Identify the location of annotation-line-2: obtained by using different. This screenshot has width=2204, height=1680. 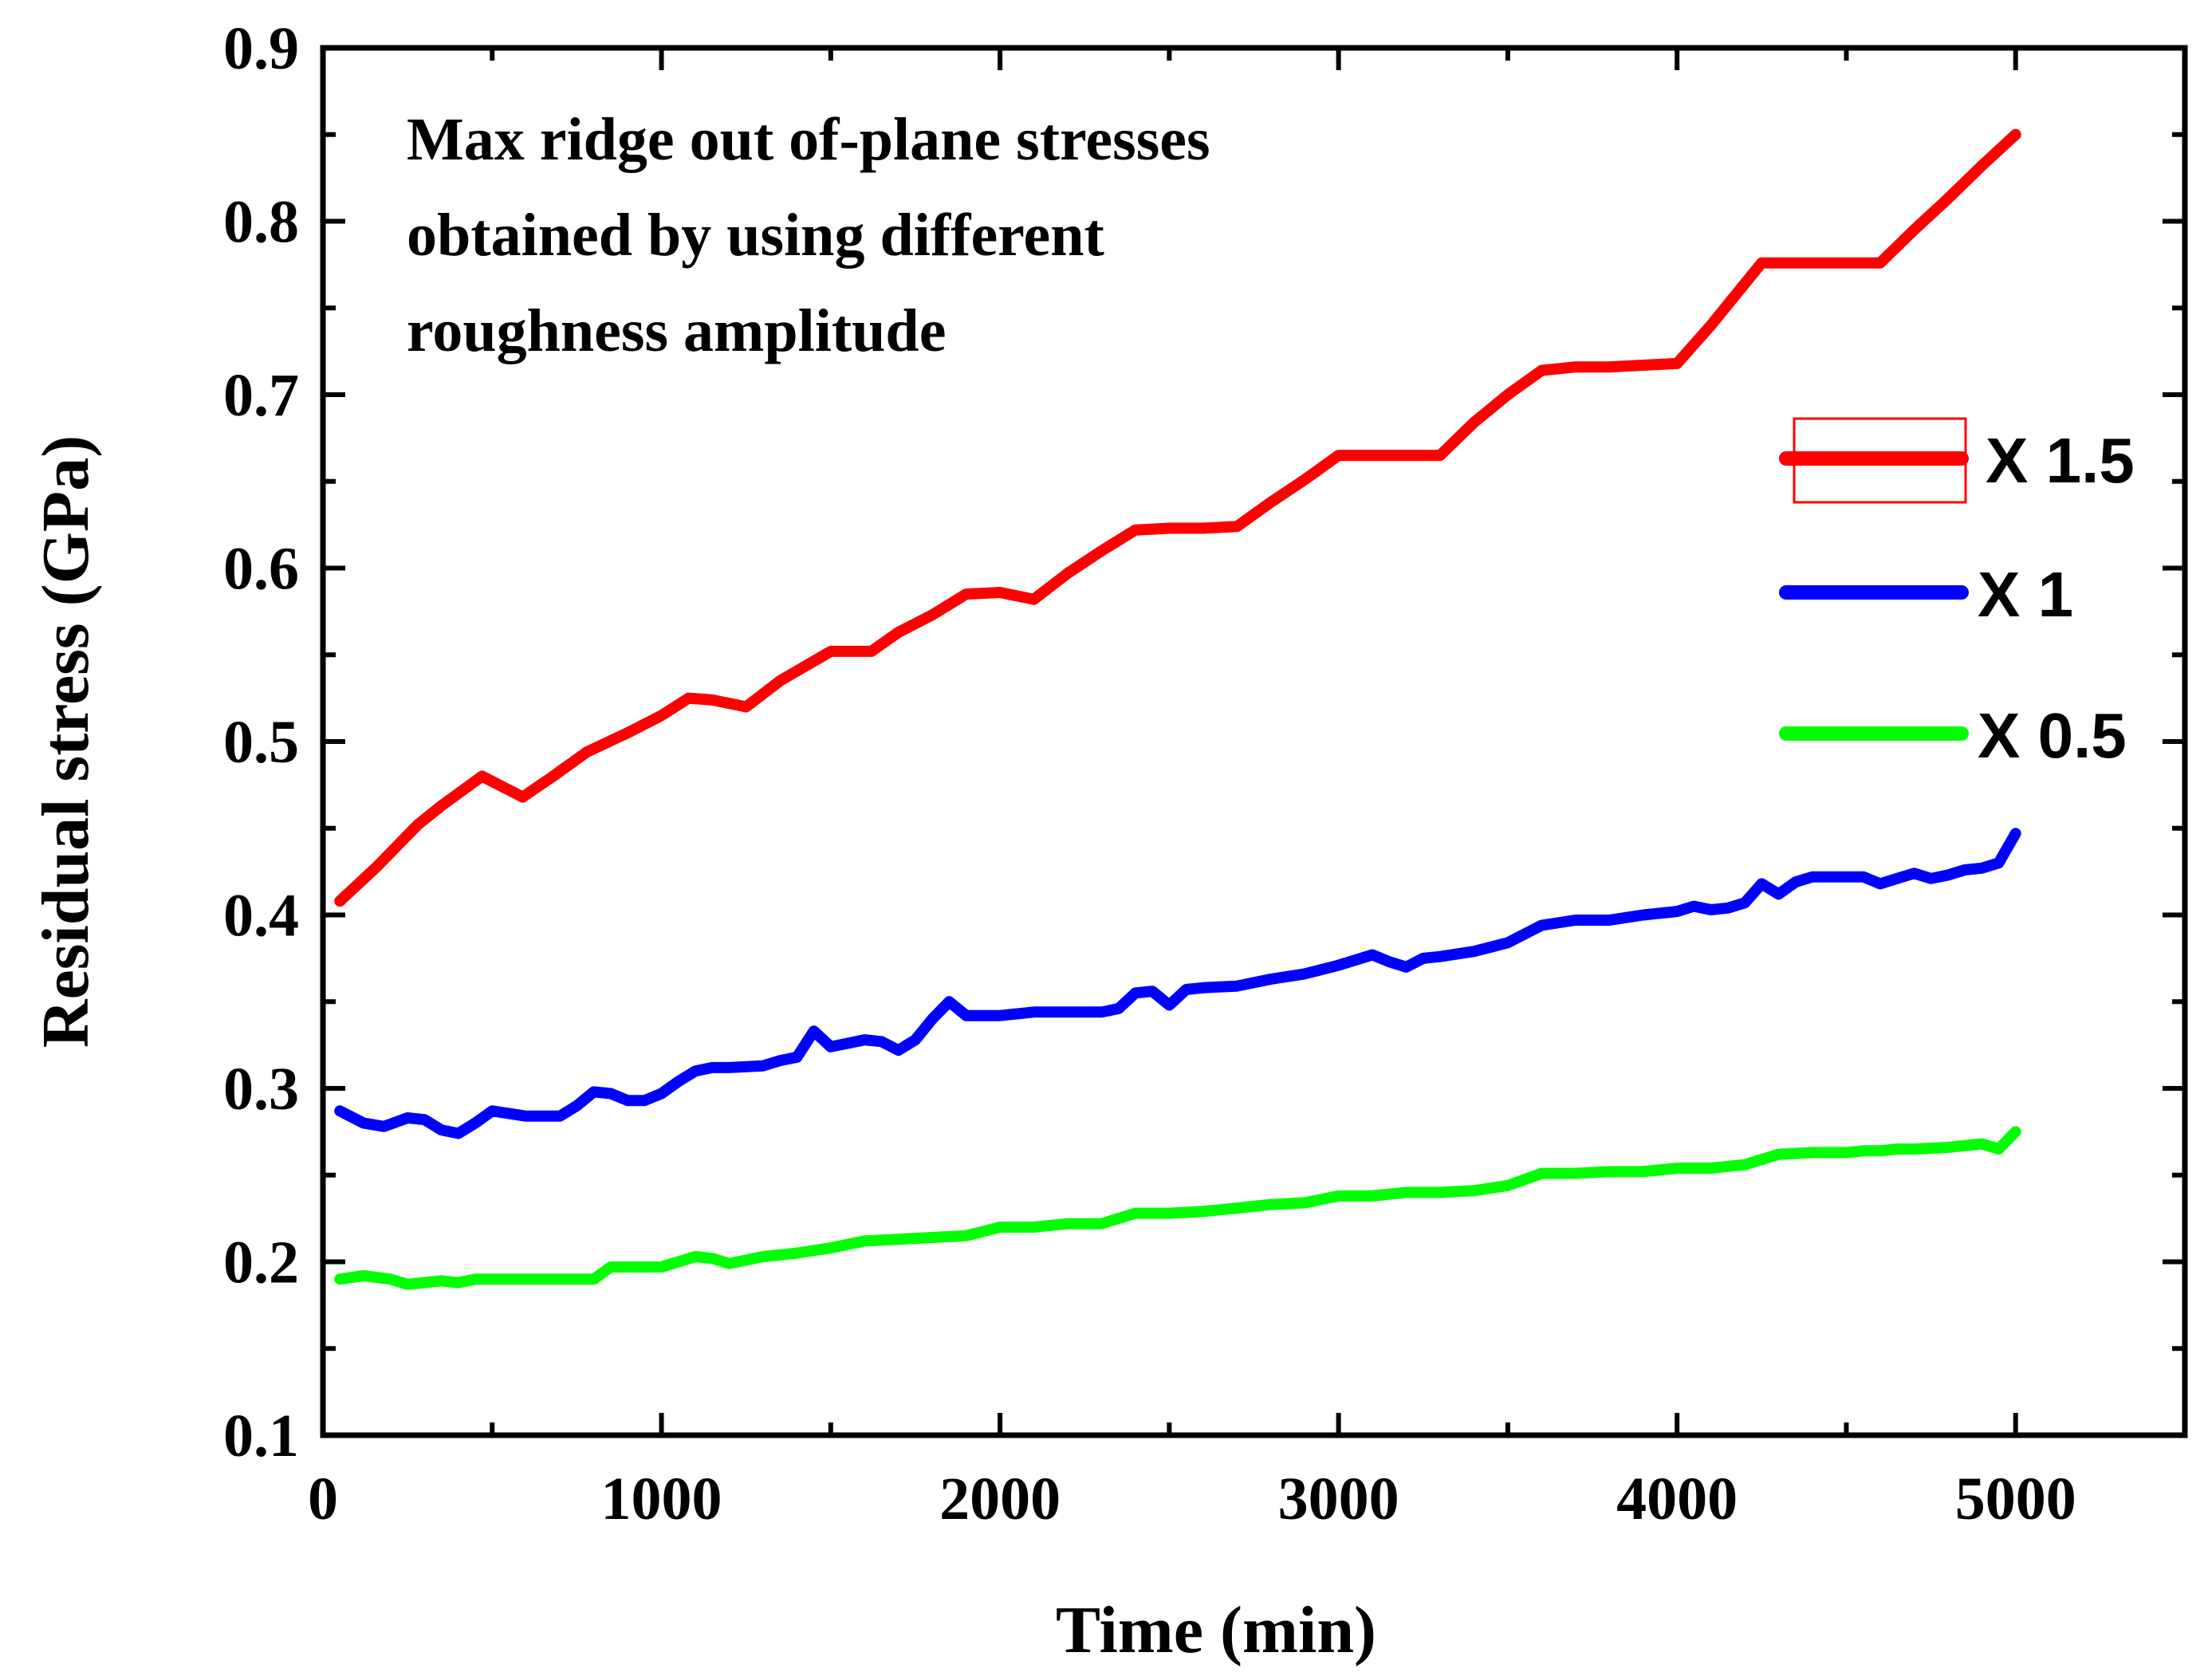
(755, 235).